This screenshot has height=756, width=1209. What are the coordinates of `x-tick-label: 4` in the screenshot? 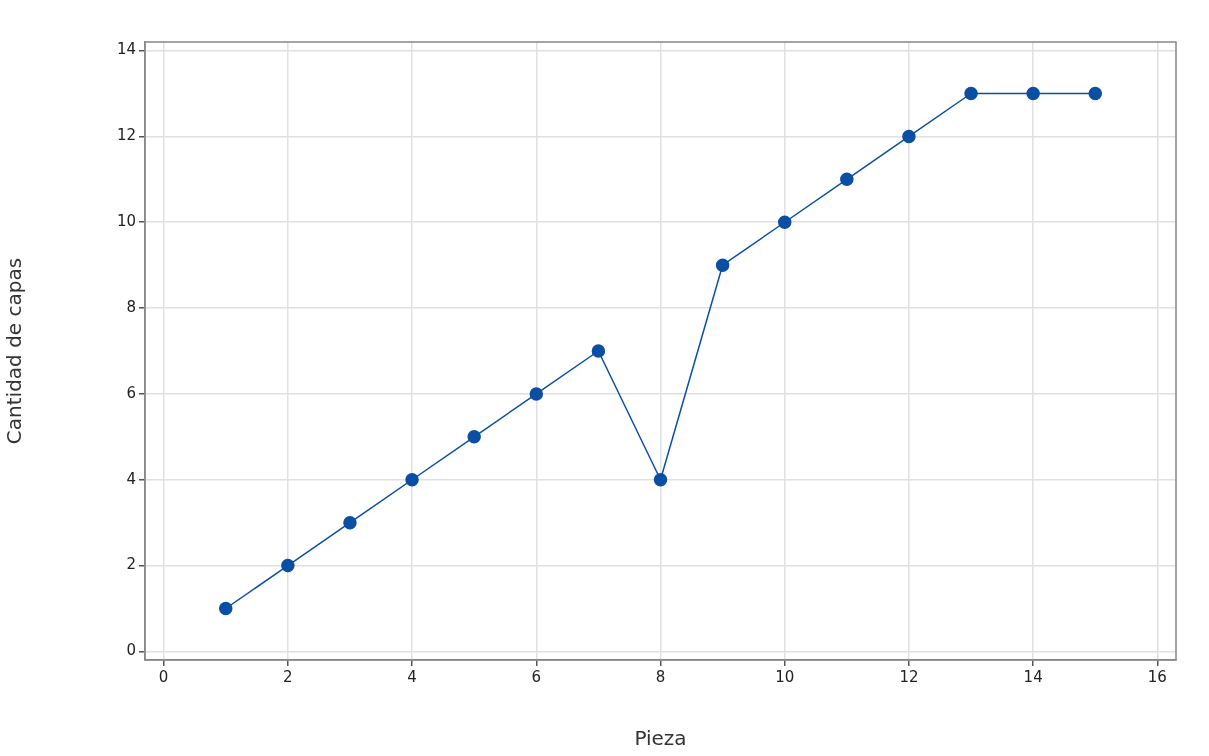 It's located at (412, 676).